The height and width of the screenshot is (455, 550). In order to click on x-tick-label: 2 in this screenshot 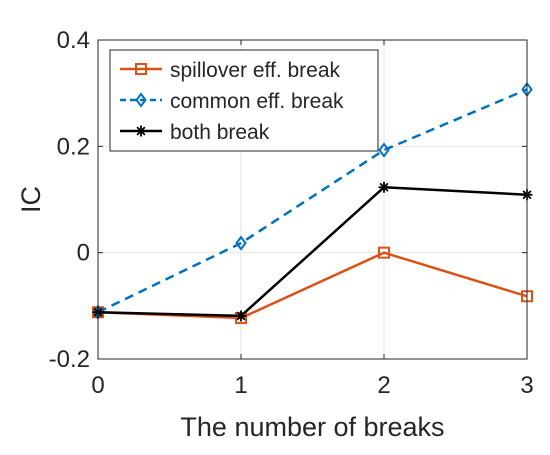, I will do `click(383, 385)`.